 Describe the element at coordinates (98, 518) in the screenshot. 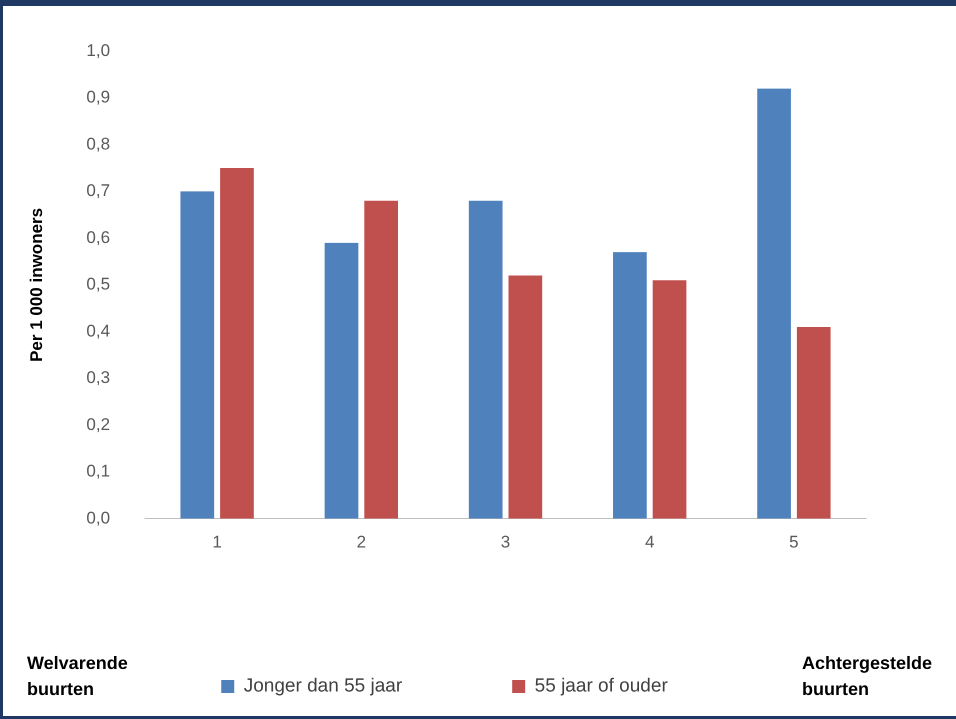

I see `y-tick-label: 0,0` at that location.